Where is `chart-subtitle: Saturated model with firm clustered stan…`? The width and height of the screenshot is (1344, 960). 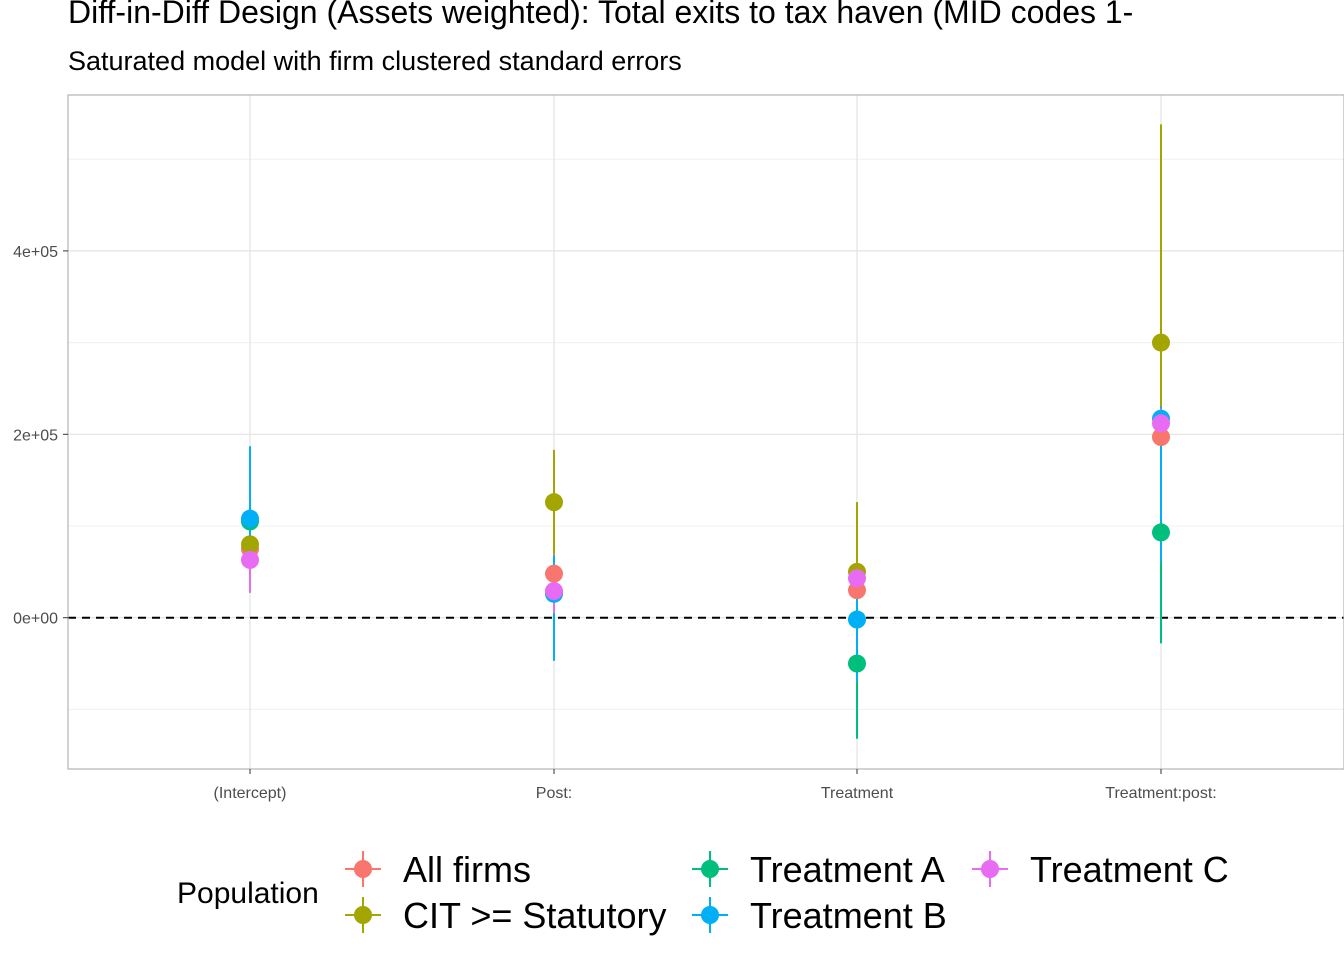 chart-subtitle: Saturated model with firm clustered stan… is located at coordinates (375, 61).